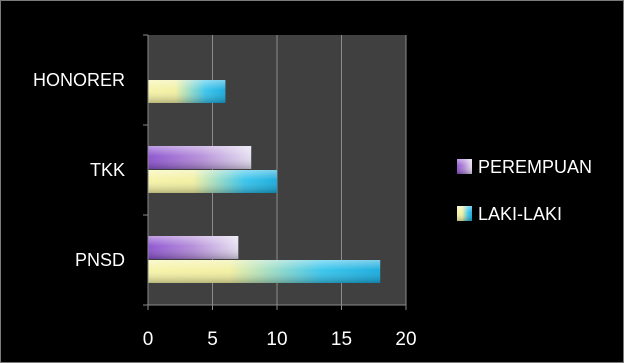  I want to click on x-tick-label: 15, so click(341, 339).